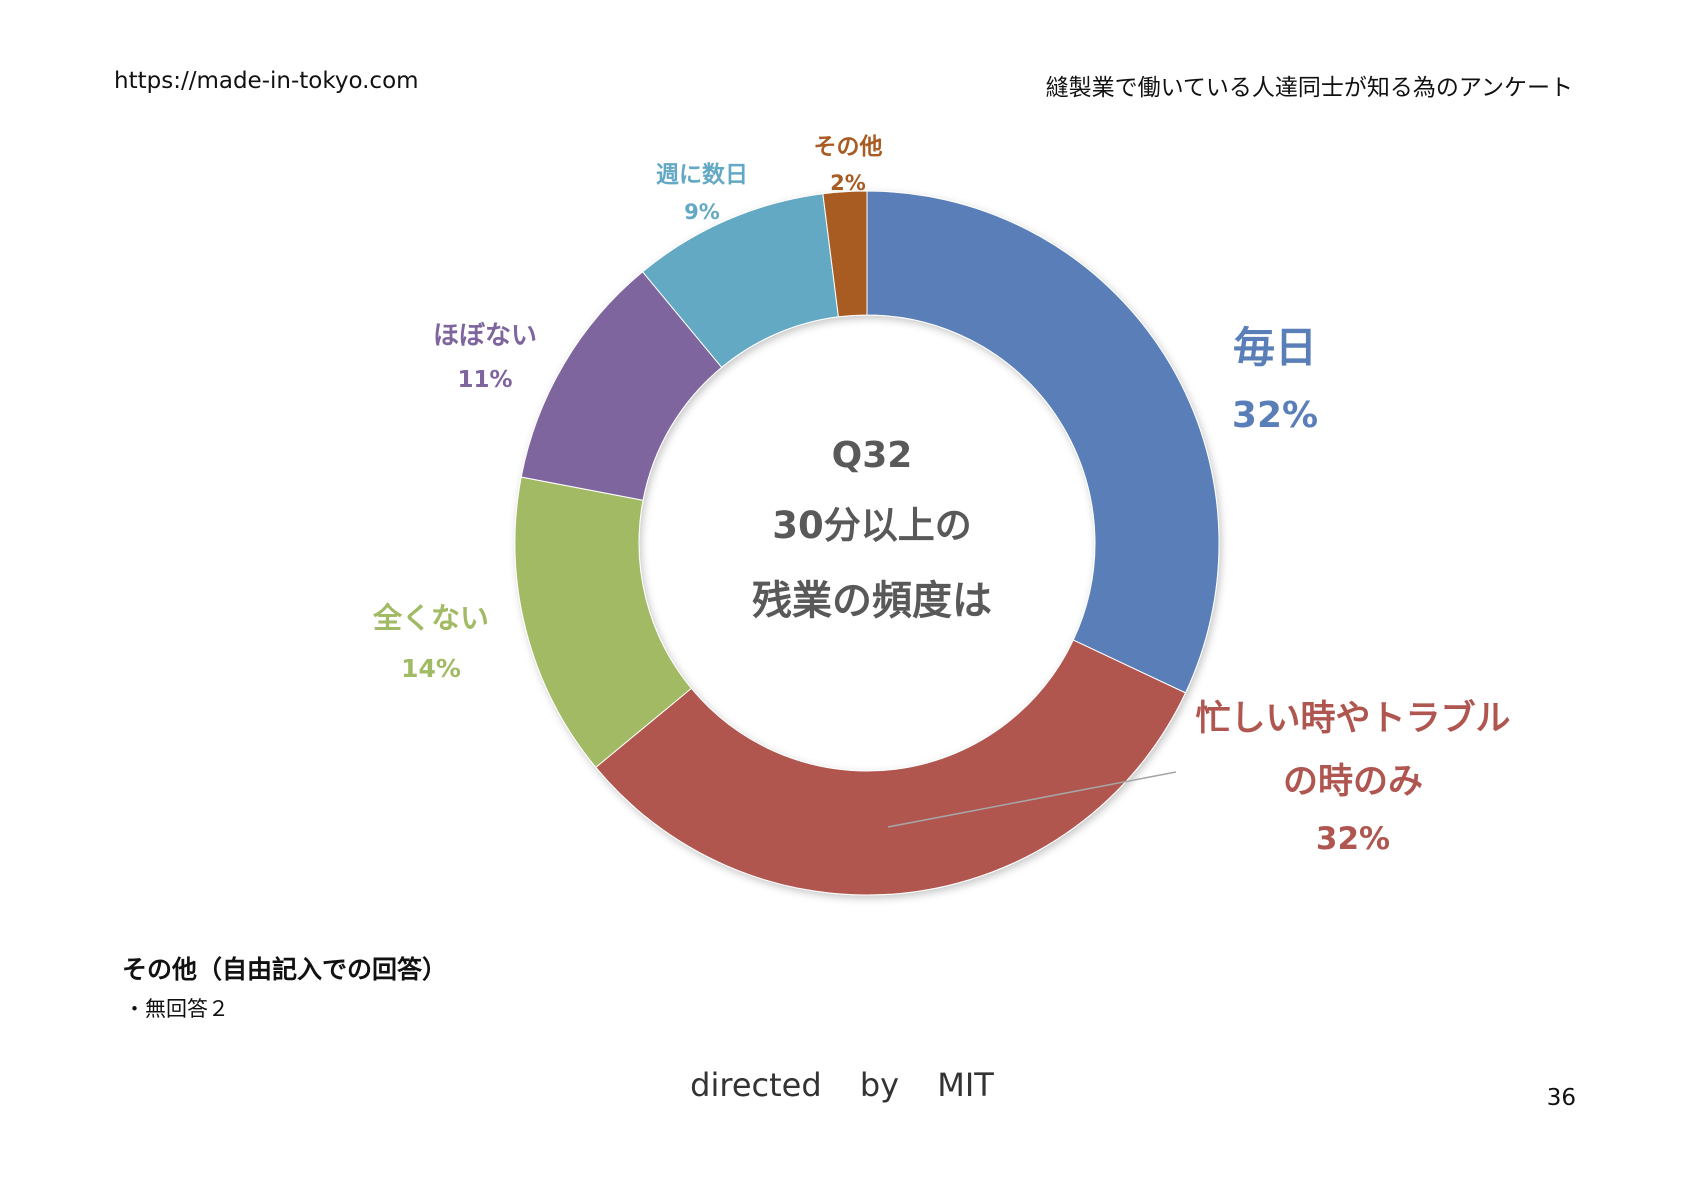 Image resolution: width=1684 pixels, height=1190 pixels. I want to click on slice-label-value: 2%, so click(848, 183).